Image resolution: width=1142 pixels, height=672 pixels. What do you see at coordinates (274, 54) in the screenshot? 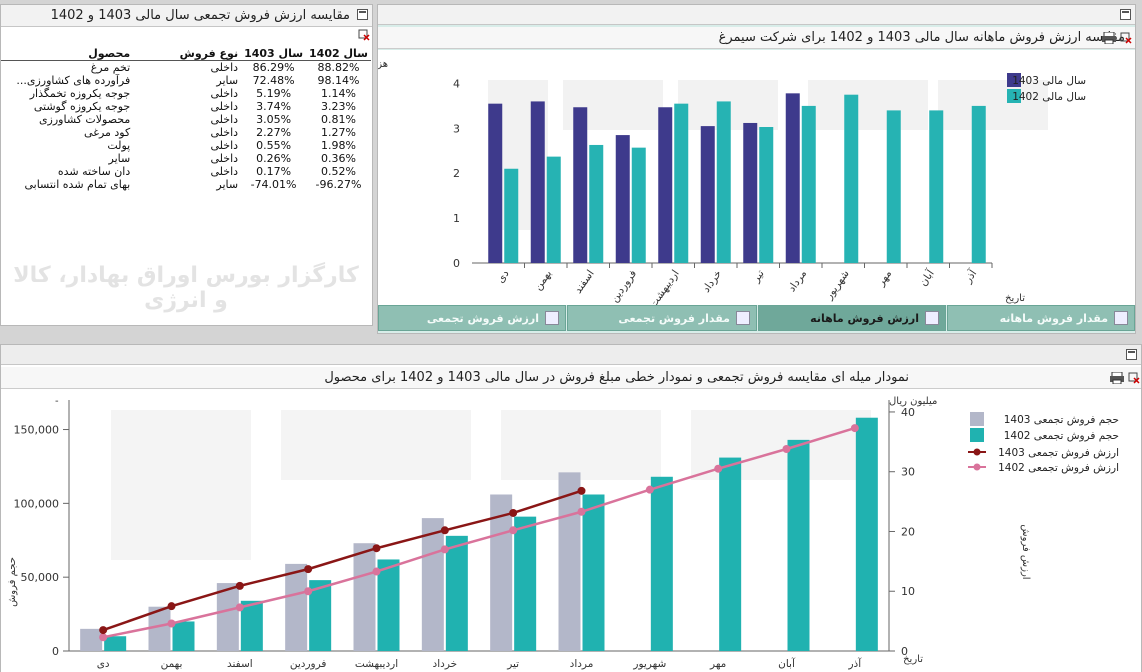
I see `column-header-1403: سال 1403` at bounding box center [274, 54].